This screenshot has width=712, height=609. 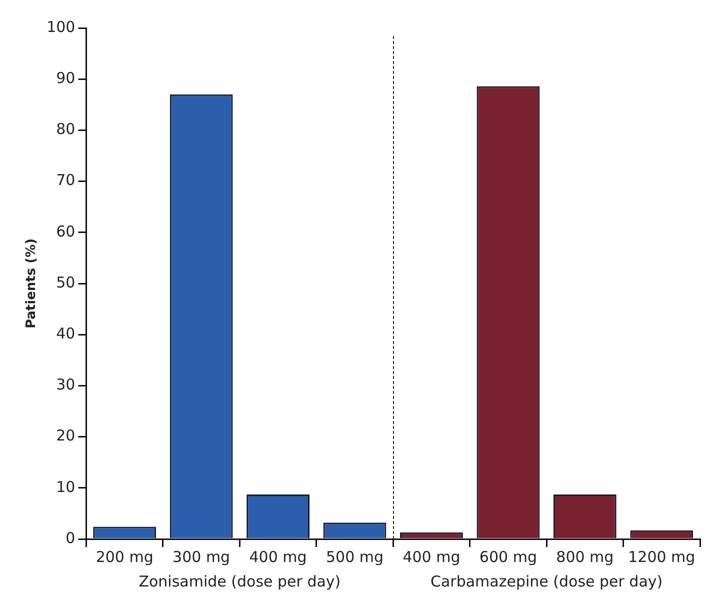 What do you see at coordinates (32, 283) in the screenshot?
I see `y-axis-title: Patients (%)` at bounding box center [32, 283].